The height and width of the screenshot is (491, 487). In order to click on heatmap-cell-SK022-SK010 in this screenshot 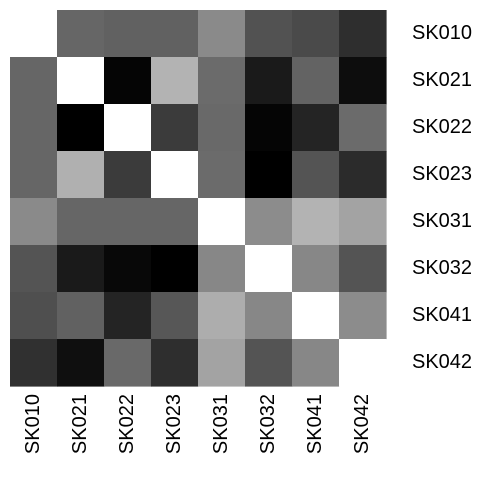, I will do `click(34, 128)`.